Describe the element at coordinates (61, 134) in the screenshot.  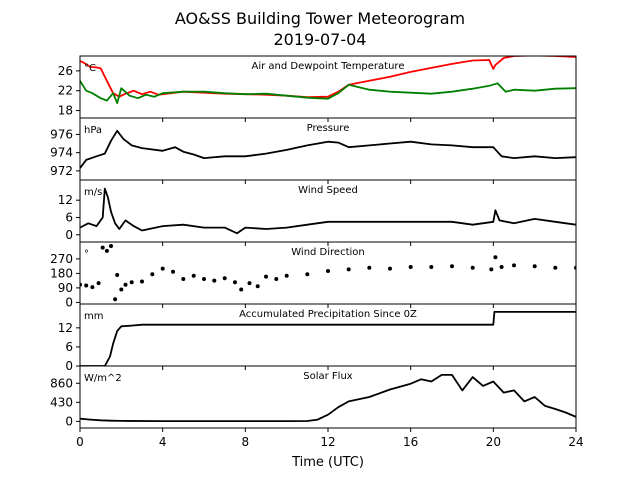
I see `y-tick-label: 976` at that location.